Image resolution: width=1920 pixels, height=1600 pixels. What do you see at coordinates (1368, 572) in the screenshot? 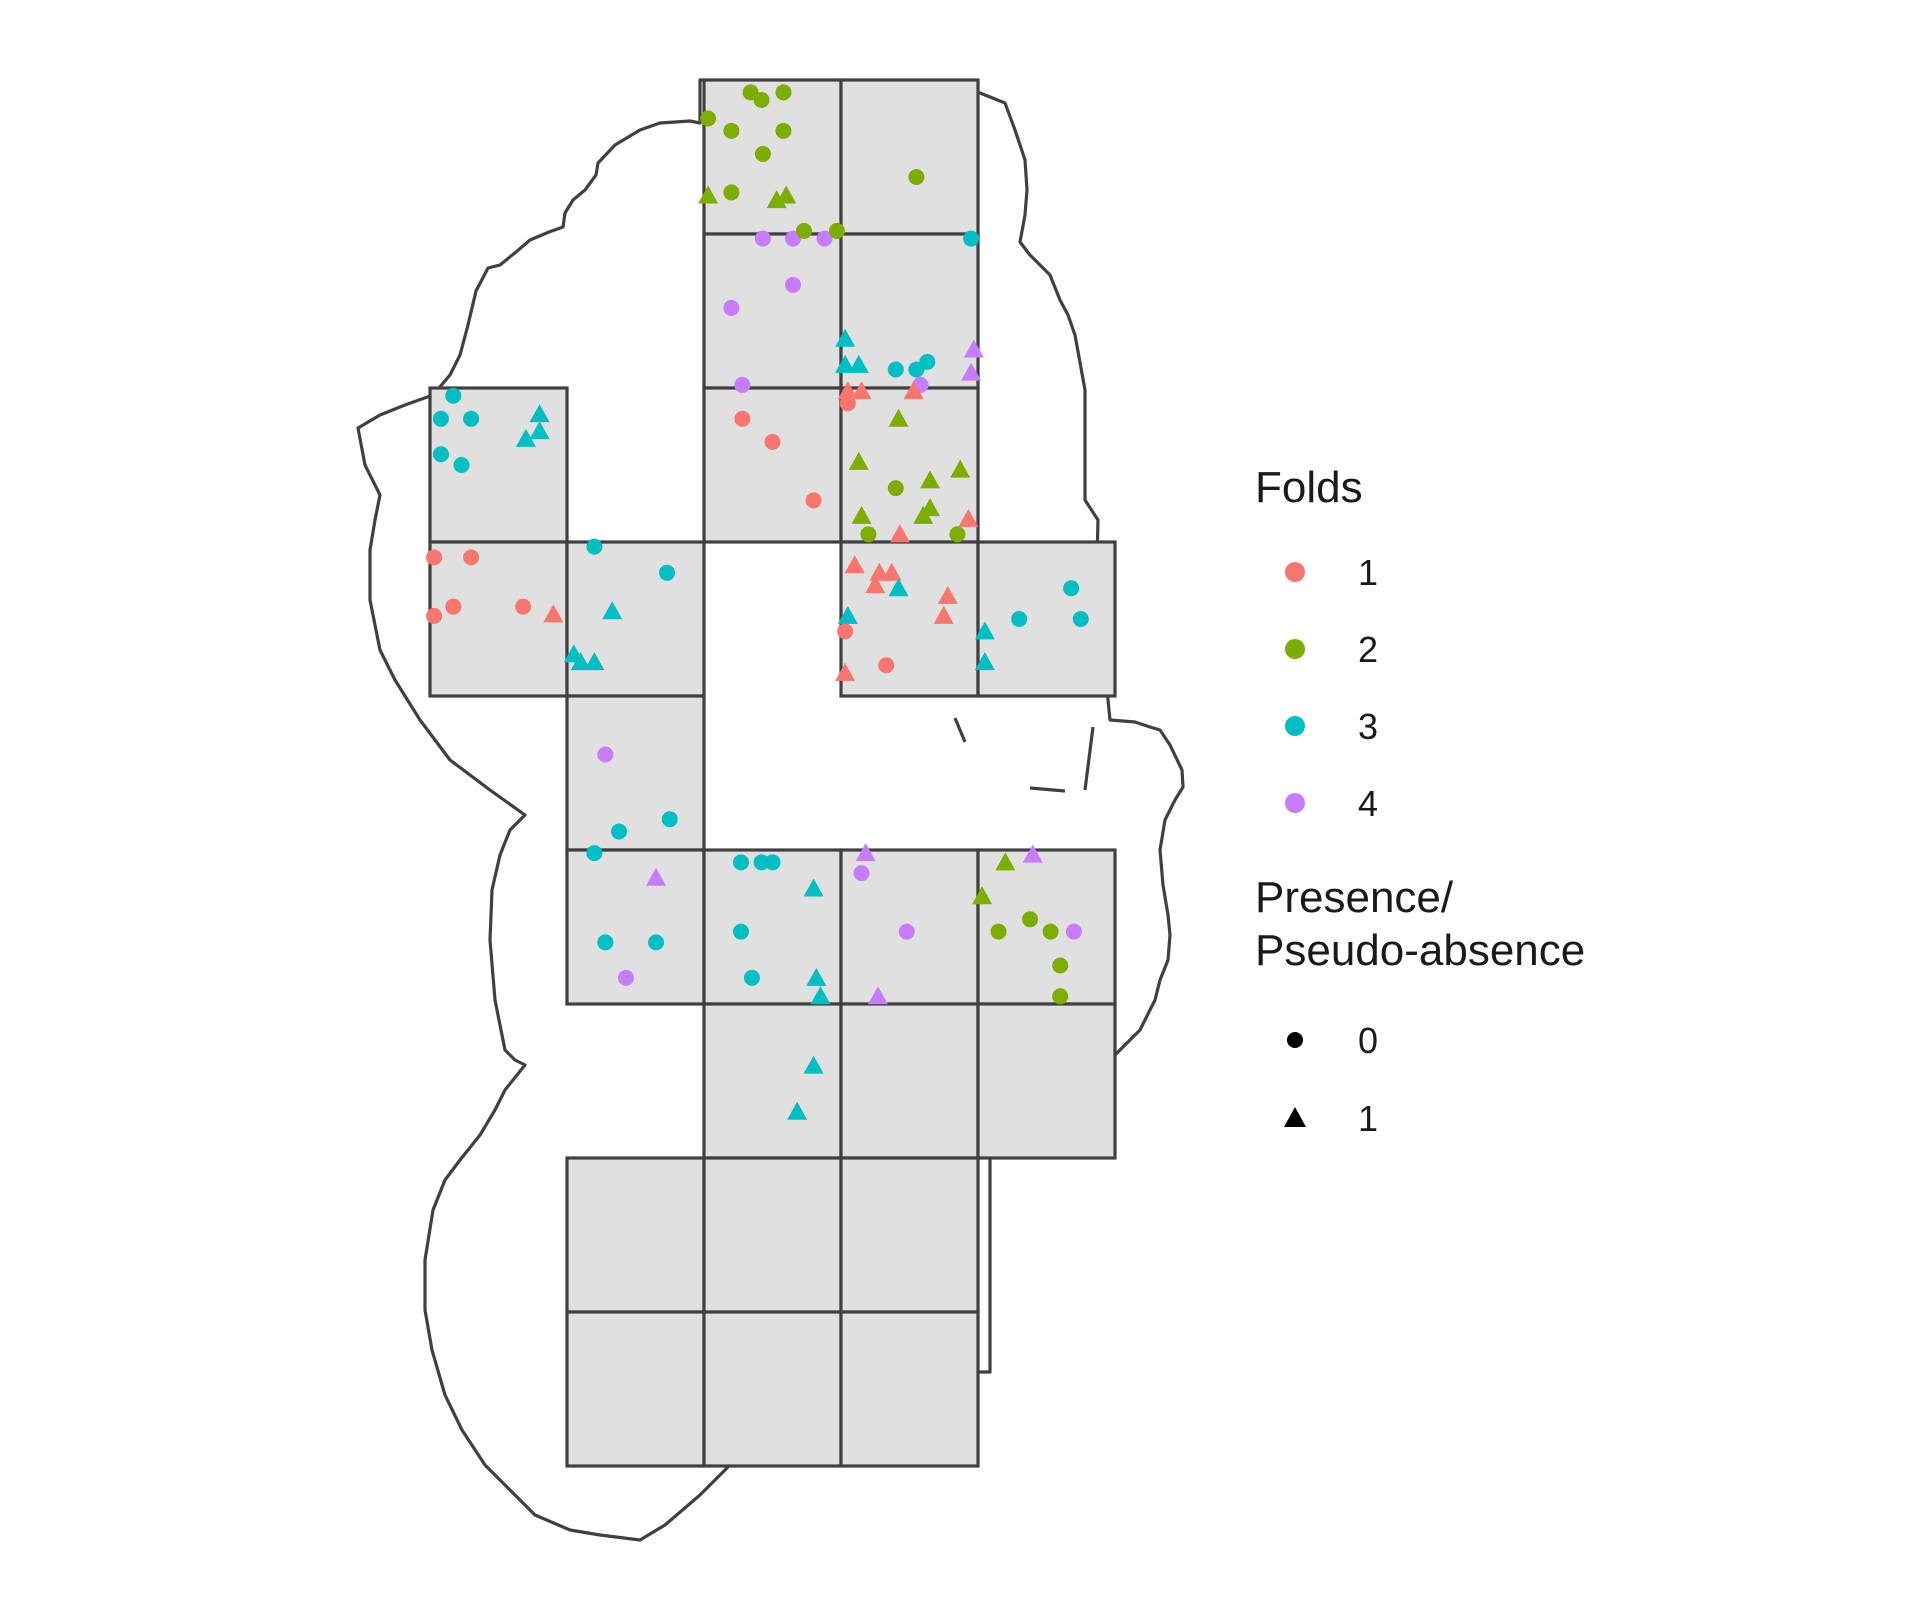
I see `legend-fold-label-1: 1` at bounding box center [1368, 572].